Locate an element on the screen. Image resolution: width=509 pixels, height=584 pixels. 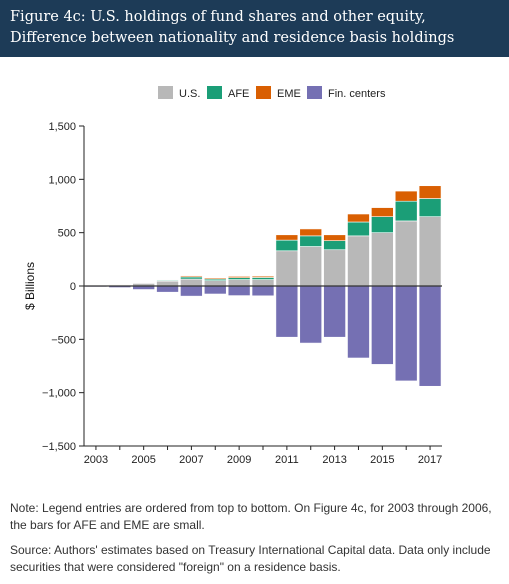
x-tick-label: 2009 is located at coordinates (239, 460).